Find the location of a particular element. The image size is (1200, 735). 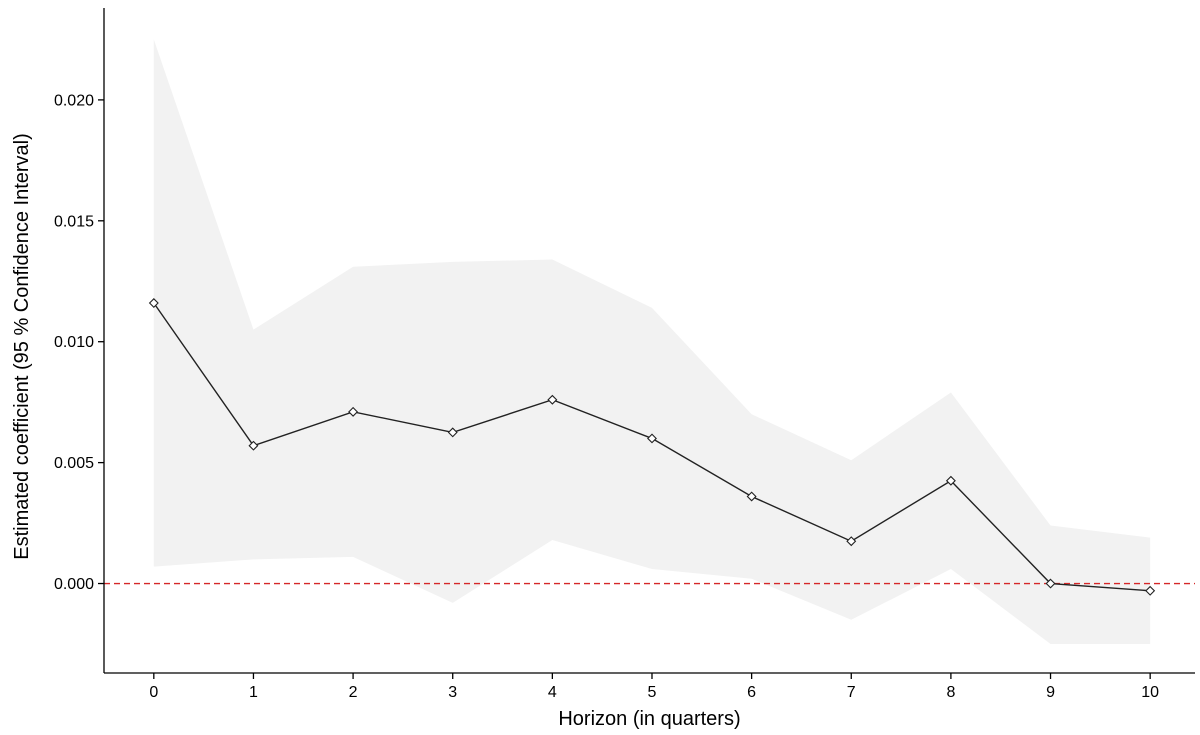

x-tick-label-4: 4 is located at coordinates (552, 692).